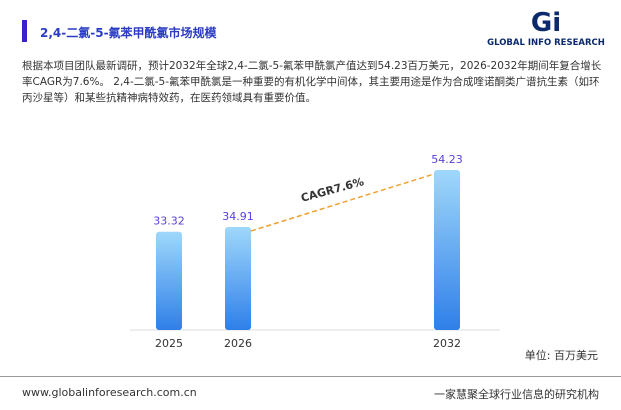  What do you see at coordinates (546, 43) in the screenshot?
I see `logo-text: GLOBAL INFO RESEARCH` at bounding box center [546, 43].